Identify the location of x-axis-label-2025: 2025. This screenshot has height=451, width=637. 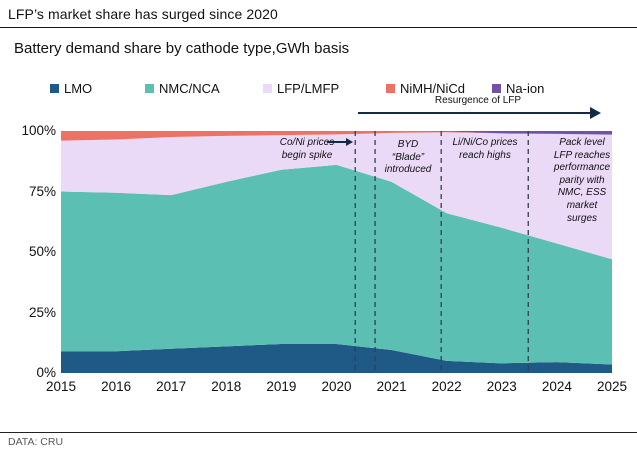
(612, 386).